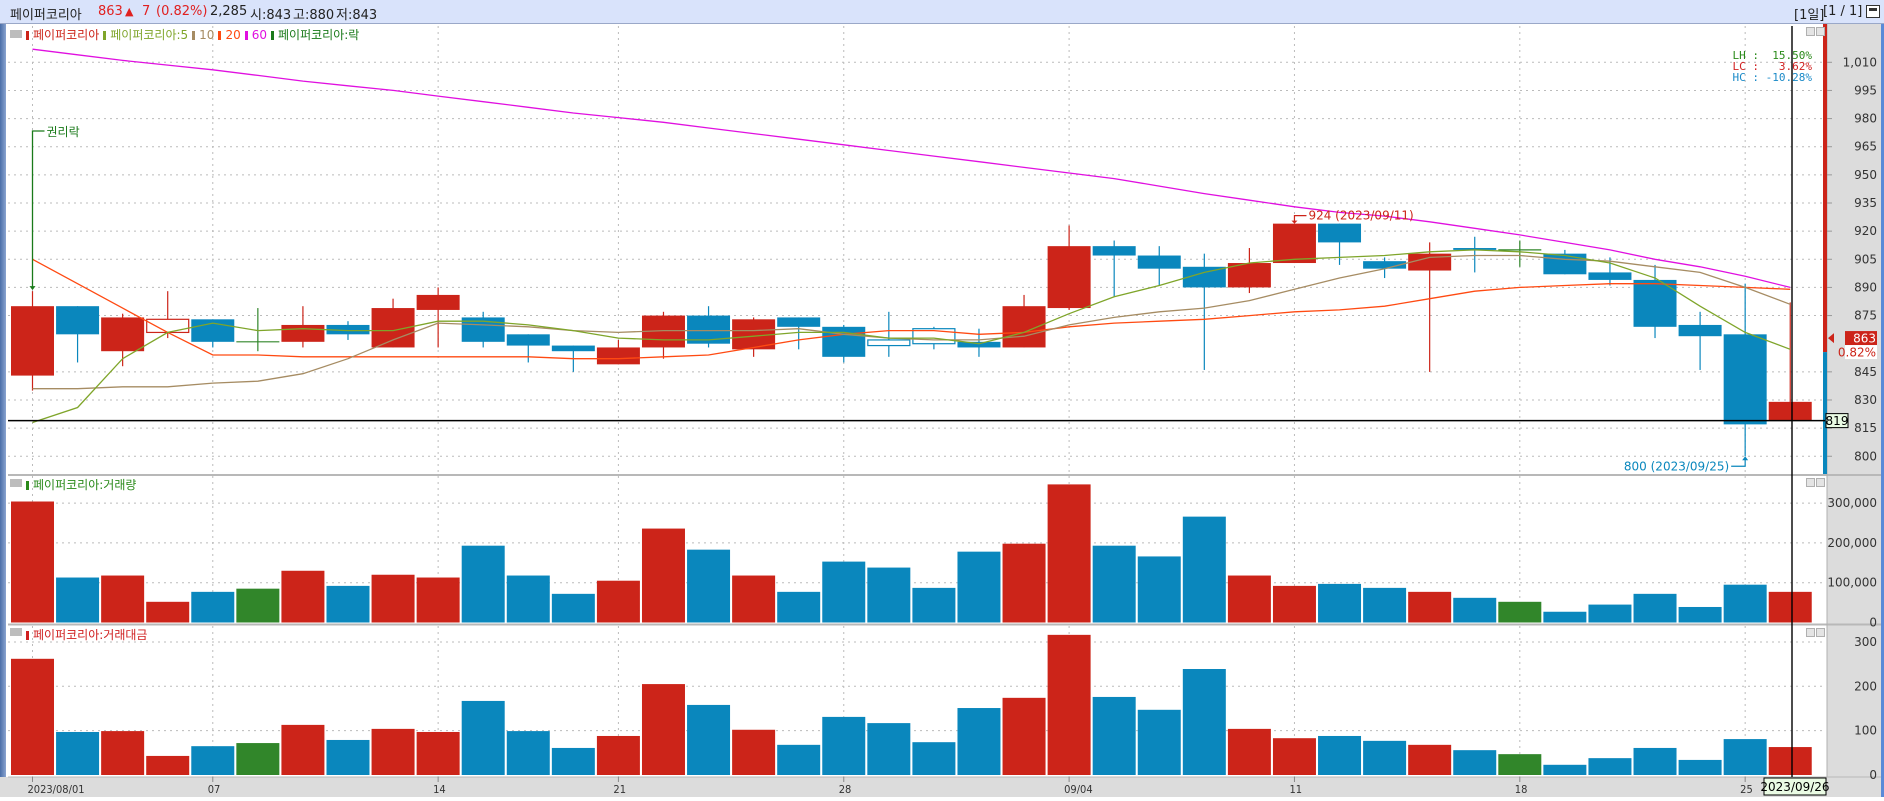 Image resolution: width=1884 pixels, height=801 pixels. What do you see at coordinates (149, 35) in the screenshot?
I see `legend-label: 페이퍼코리아:5` at bounding box center [149, 35].